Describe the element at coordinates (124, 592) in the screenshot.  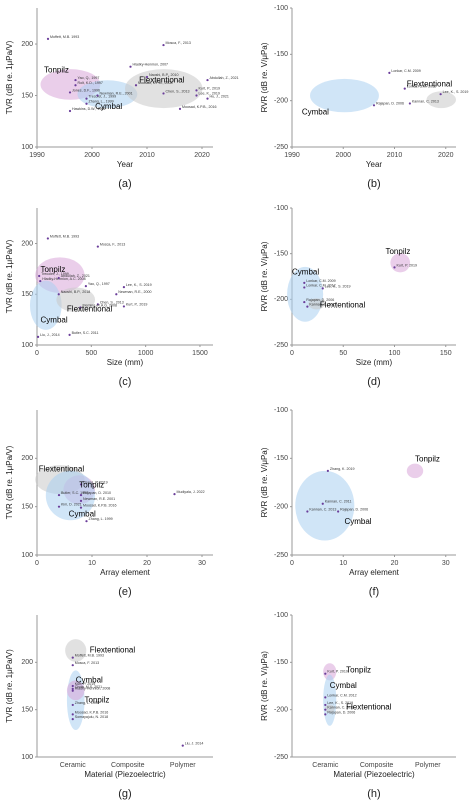
I see `panel-caption: (e)` at that location.